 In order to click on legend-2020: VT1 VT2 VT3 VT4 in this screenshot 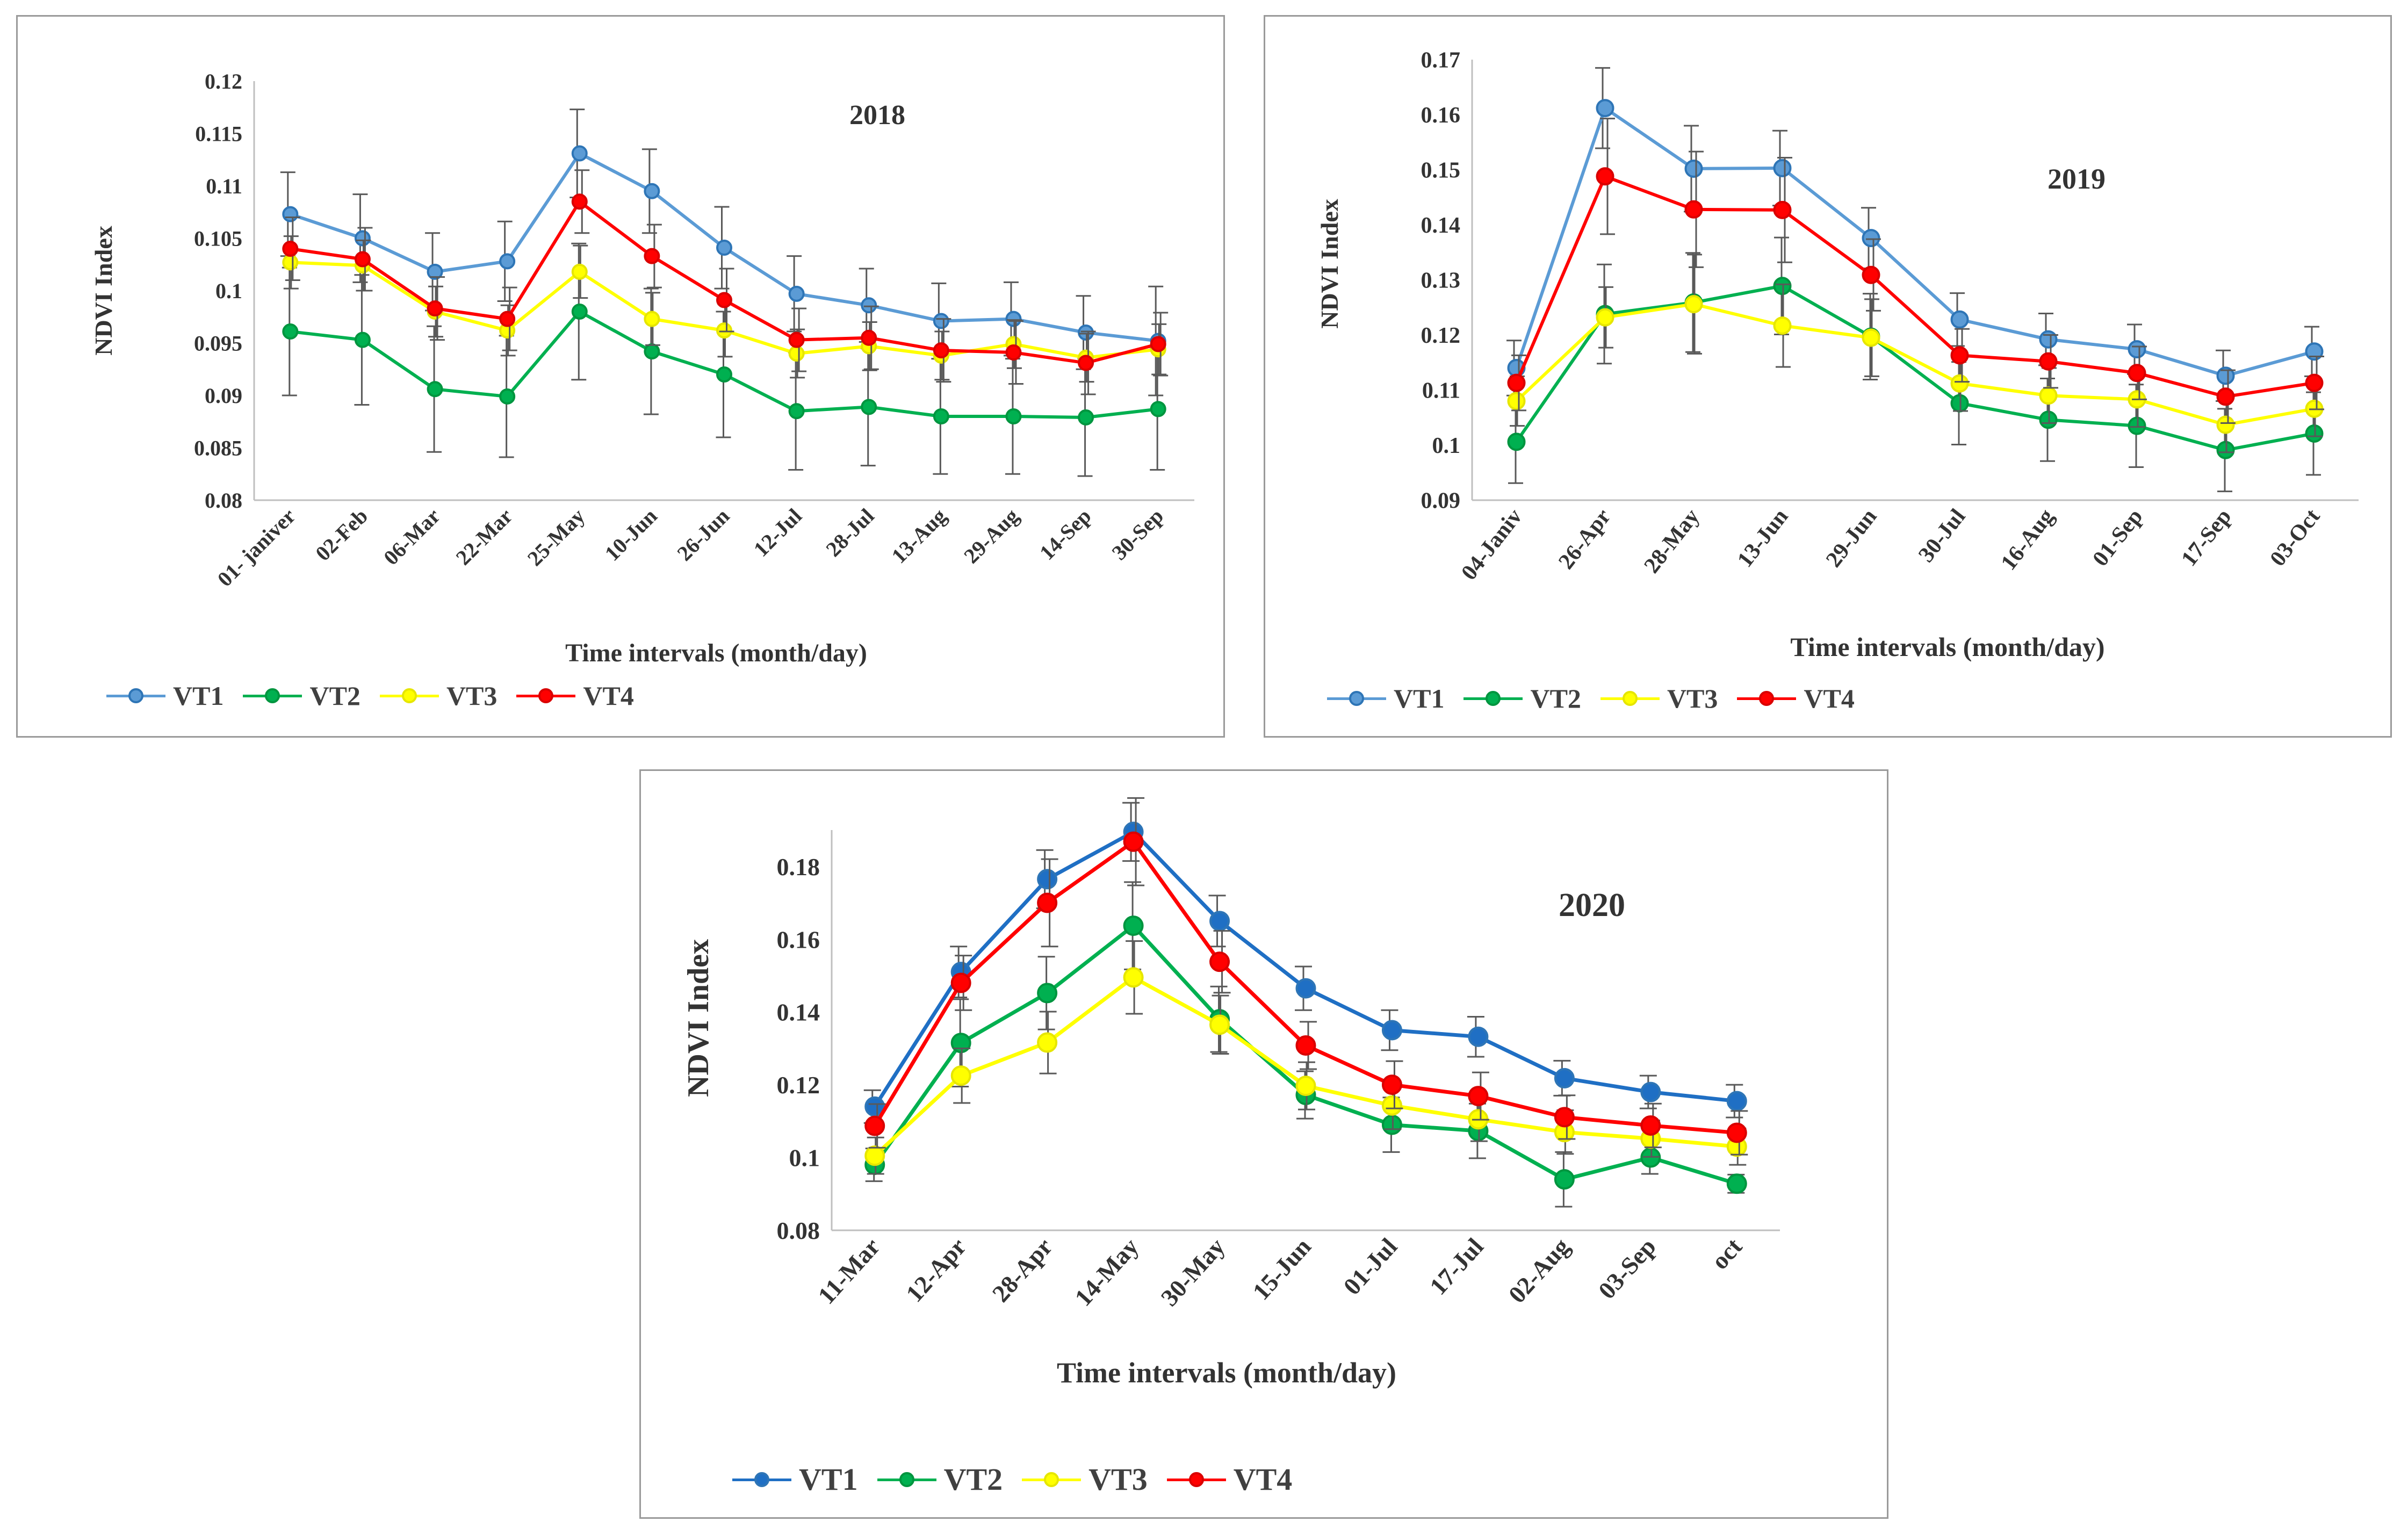, I will do `click(1021, 1479)`.